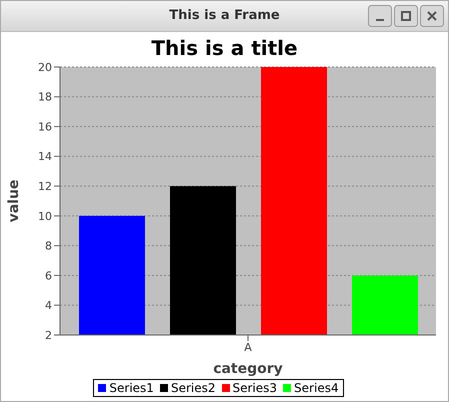 The height and width of the screenshot is (402, 449). What do you see at coordinates (316, 388) in the screenshot?
I see `legend-label: Series4` at bounding box center [316, 388].